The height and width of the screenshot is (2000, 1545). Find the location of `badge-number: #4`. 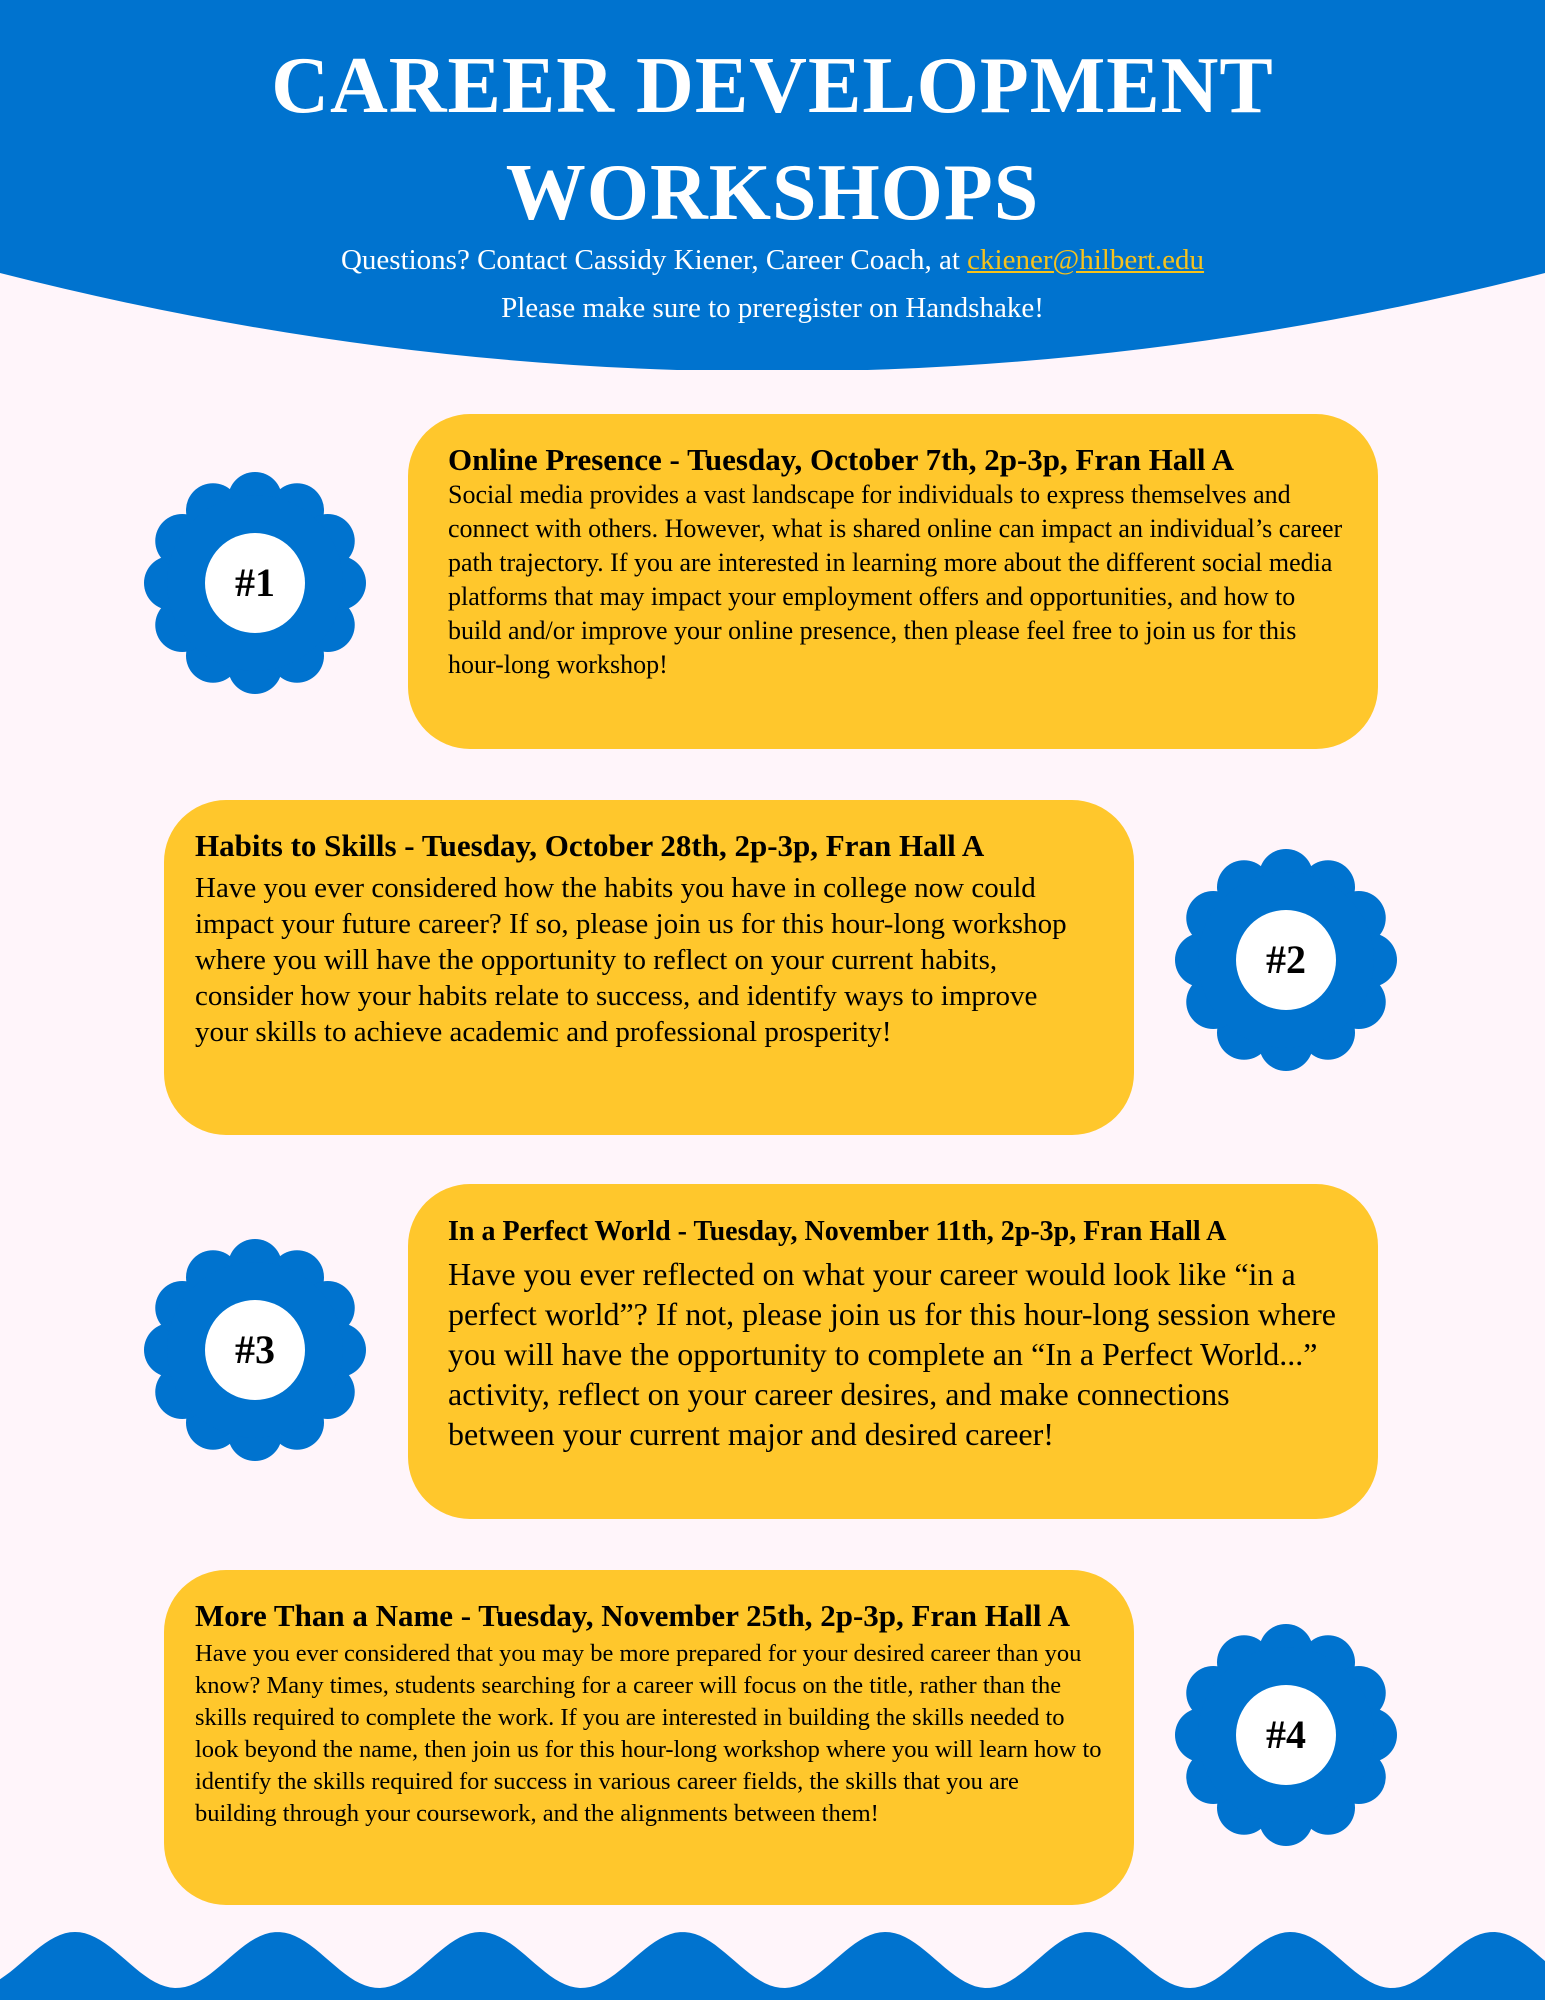

badge-number: #4 is located at coordinates (1286, 1734).